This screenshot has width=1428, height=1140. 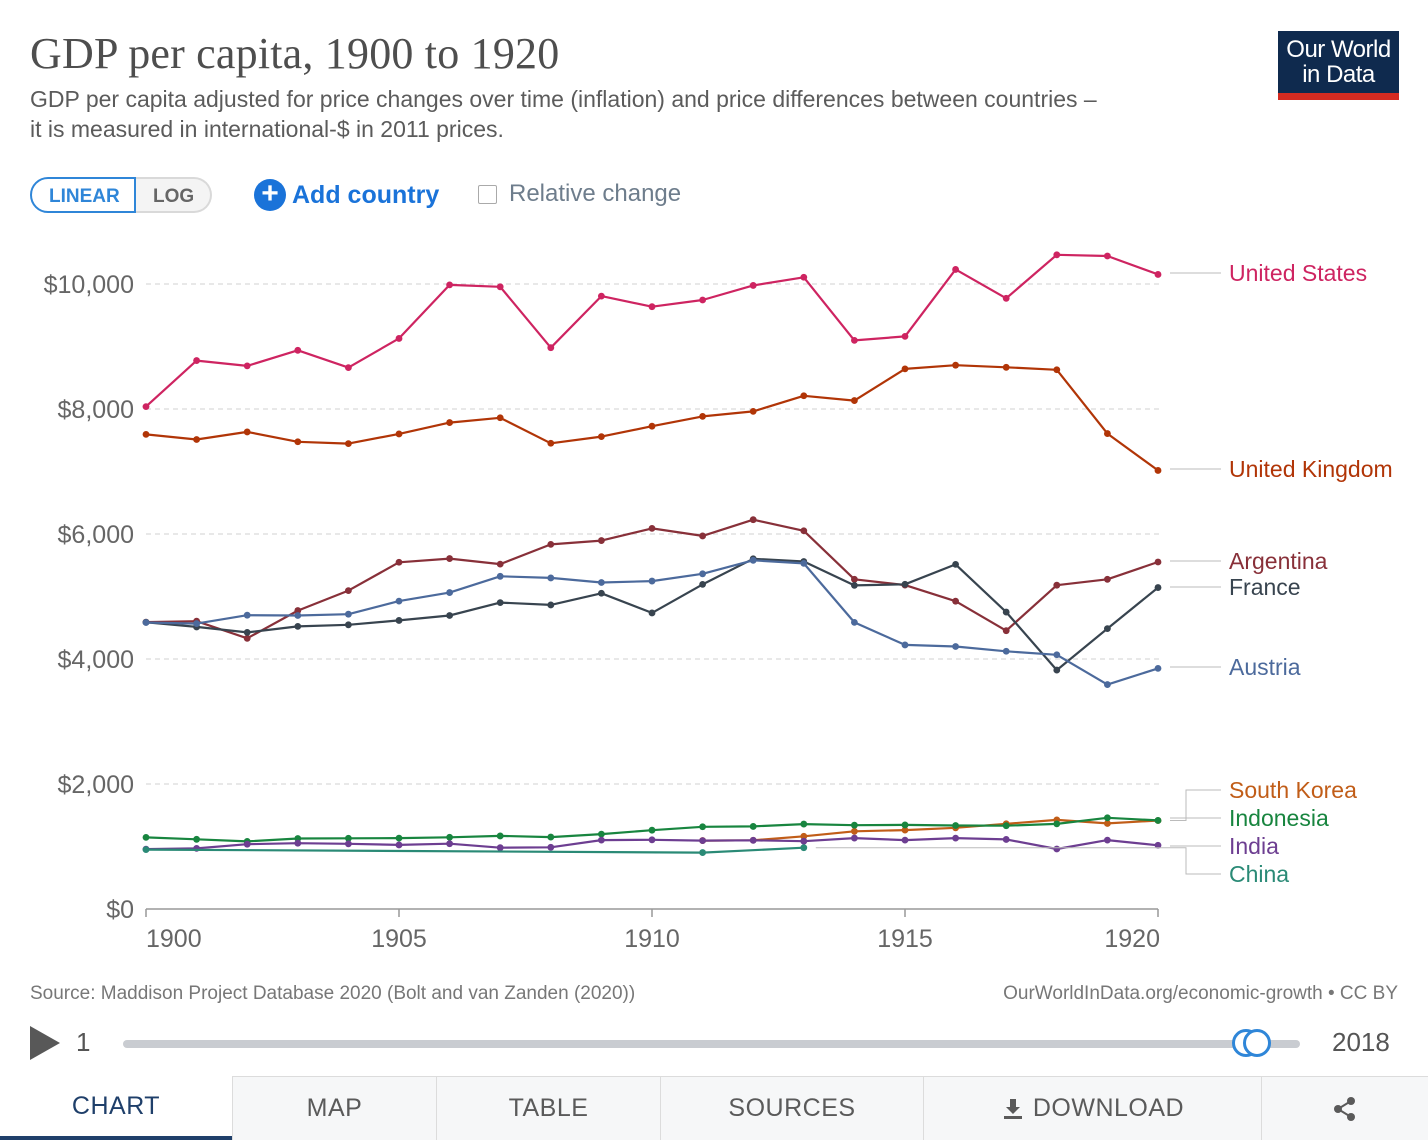 I want to click on add-country-button: + Add country, so click(x=346, y=195).